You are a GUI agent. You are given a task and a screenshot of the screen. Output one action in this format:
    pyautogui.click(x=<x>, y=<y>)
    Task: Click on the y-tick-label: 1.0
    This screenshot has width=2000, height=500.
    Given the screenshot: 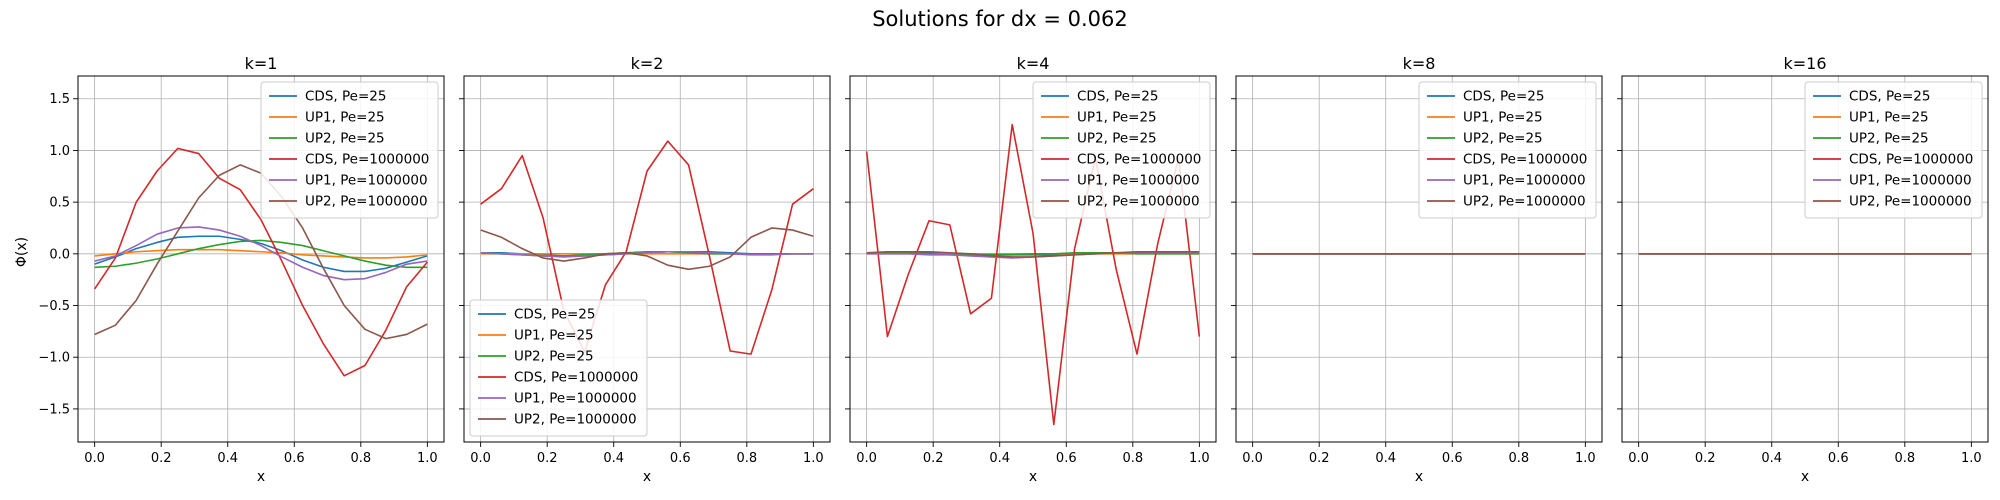 What is the action you would take?
    pyautogui.click(x=59, y=151)
    